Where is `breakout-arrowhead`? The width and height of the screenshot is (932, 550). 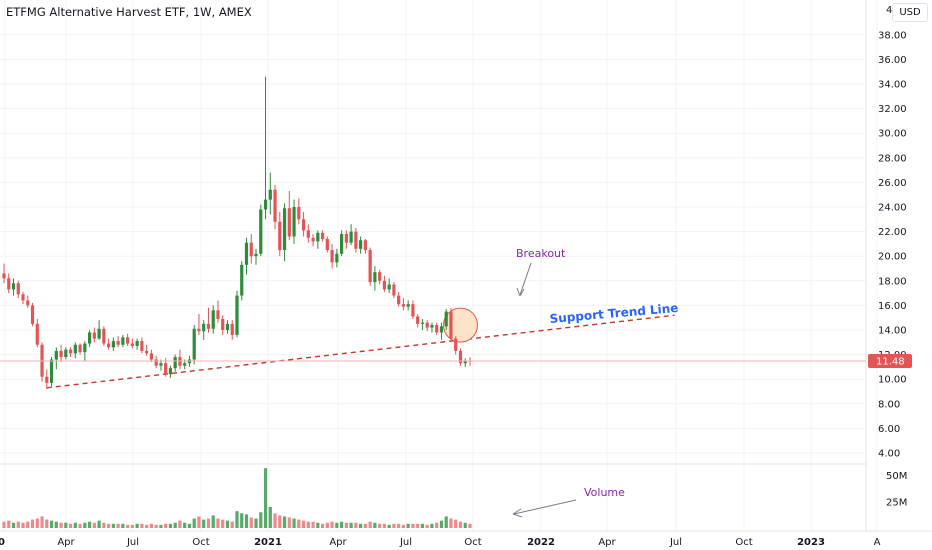
breakout-arrowhead is located at coordinates (520, 292).